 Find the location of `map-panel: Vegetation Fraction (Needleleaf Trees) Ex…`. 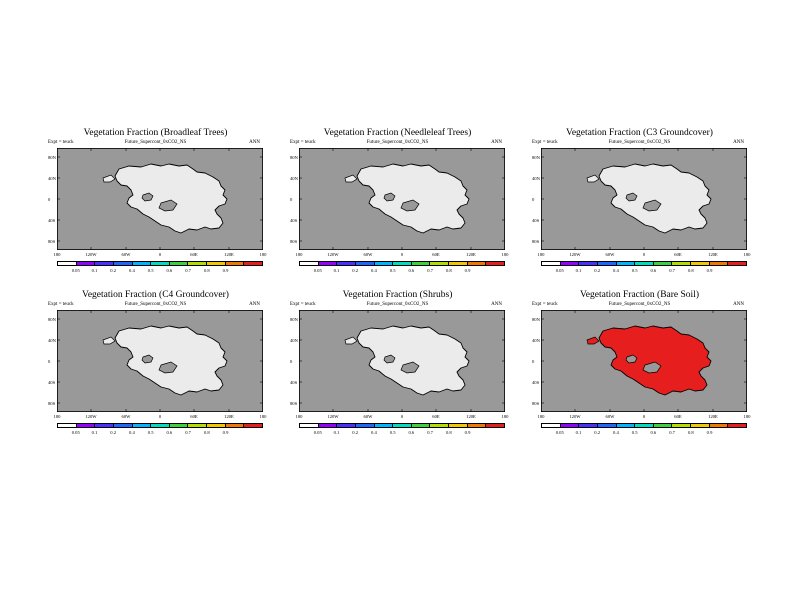

map-panel: Vegetation Fraction (Needleleaf Trees) Ex… is located at coordinates (399, 215).